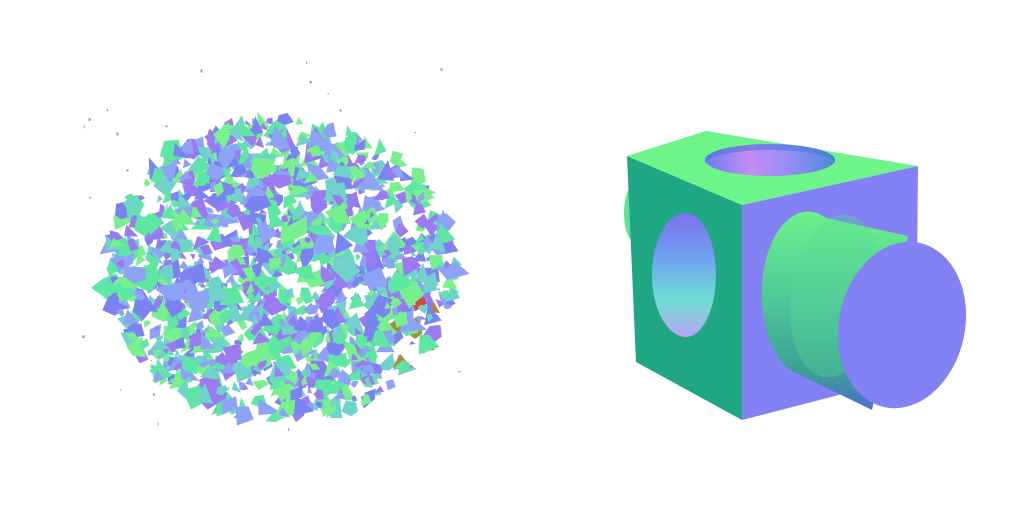 This screenshot has width=1024, height=512. Describe the element at coordinates (686, 275) in the screenshot. I see `left-hole` at that location.